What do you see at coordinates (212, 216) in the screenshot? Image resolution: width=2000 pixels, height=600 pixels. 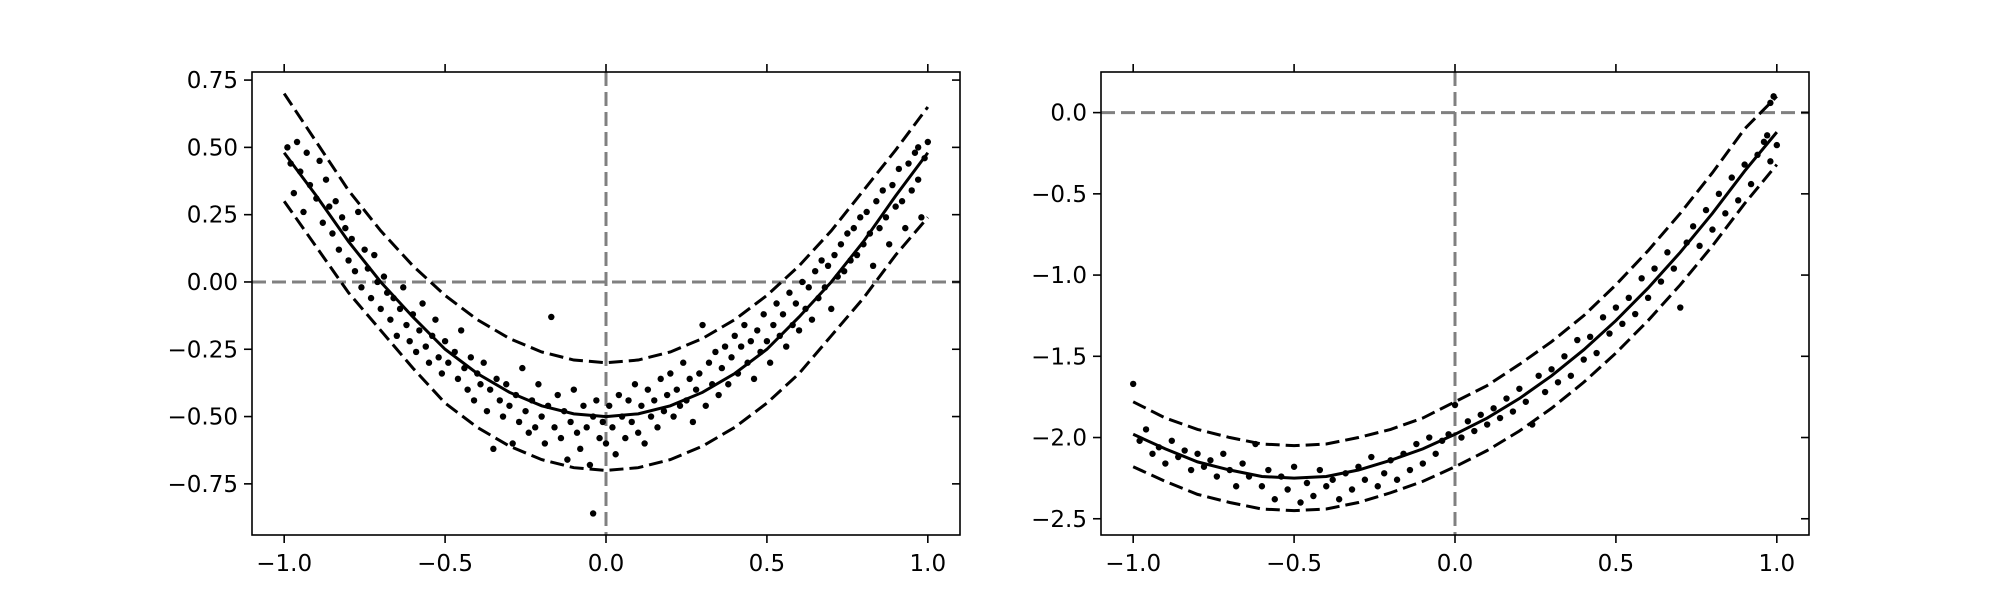 I see `y-tick-label: 0.25` at bounding box center [212, 216].